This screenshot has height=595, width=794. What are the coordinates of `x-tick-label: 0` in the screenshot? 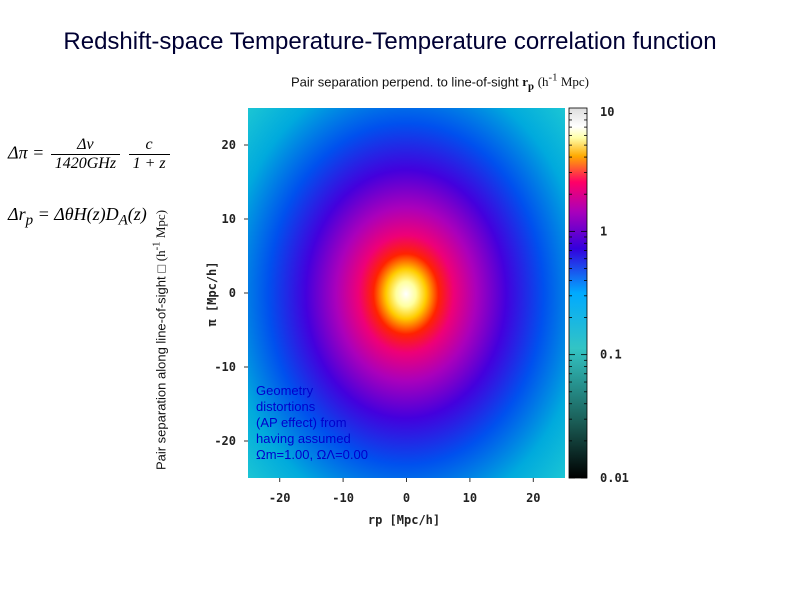 It's located at (406, 498).